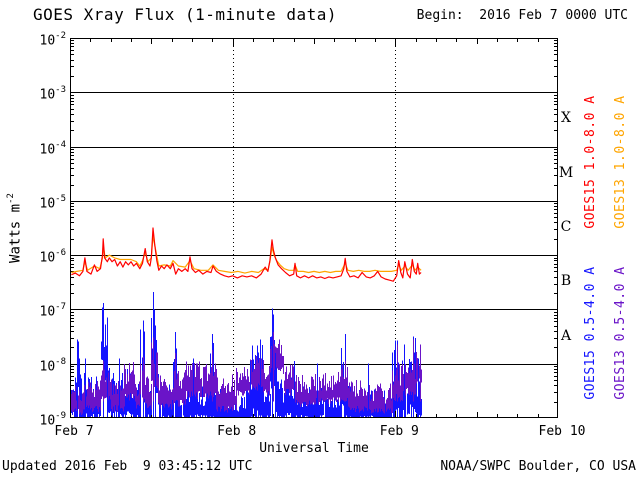 Image resolution: width=640 pixels, height=480 pixels. I want to click on goes13-short-spikes, so click(262, 367).